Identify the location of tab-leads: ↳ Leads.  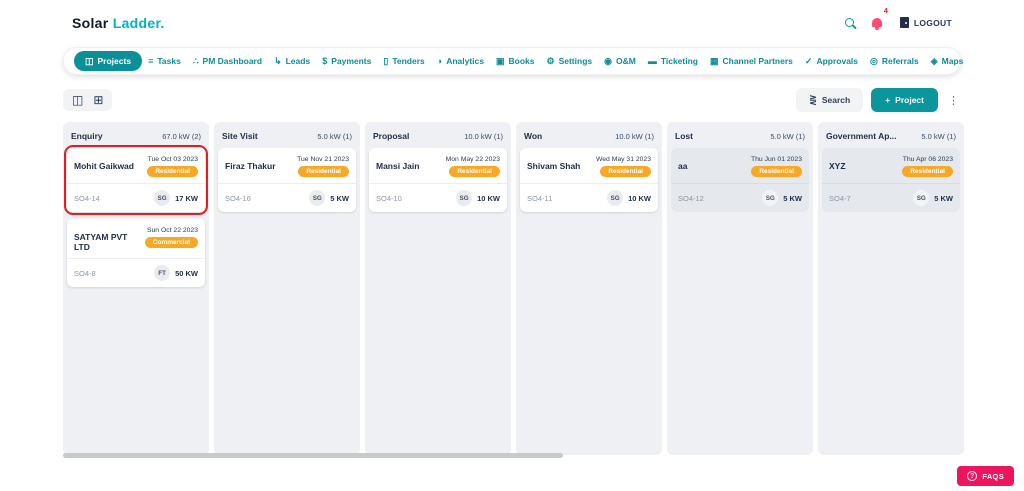
(292, 61).